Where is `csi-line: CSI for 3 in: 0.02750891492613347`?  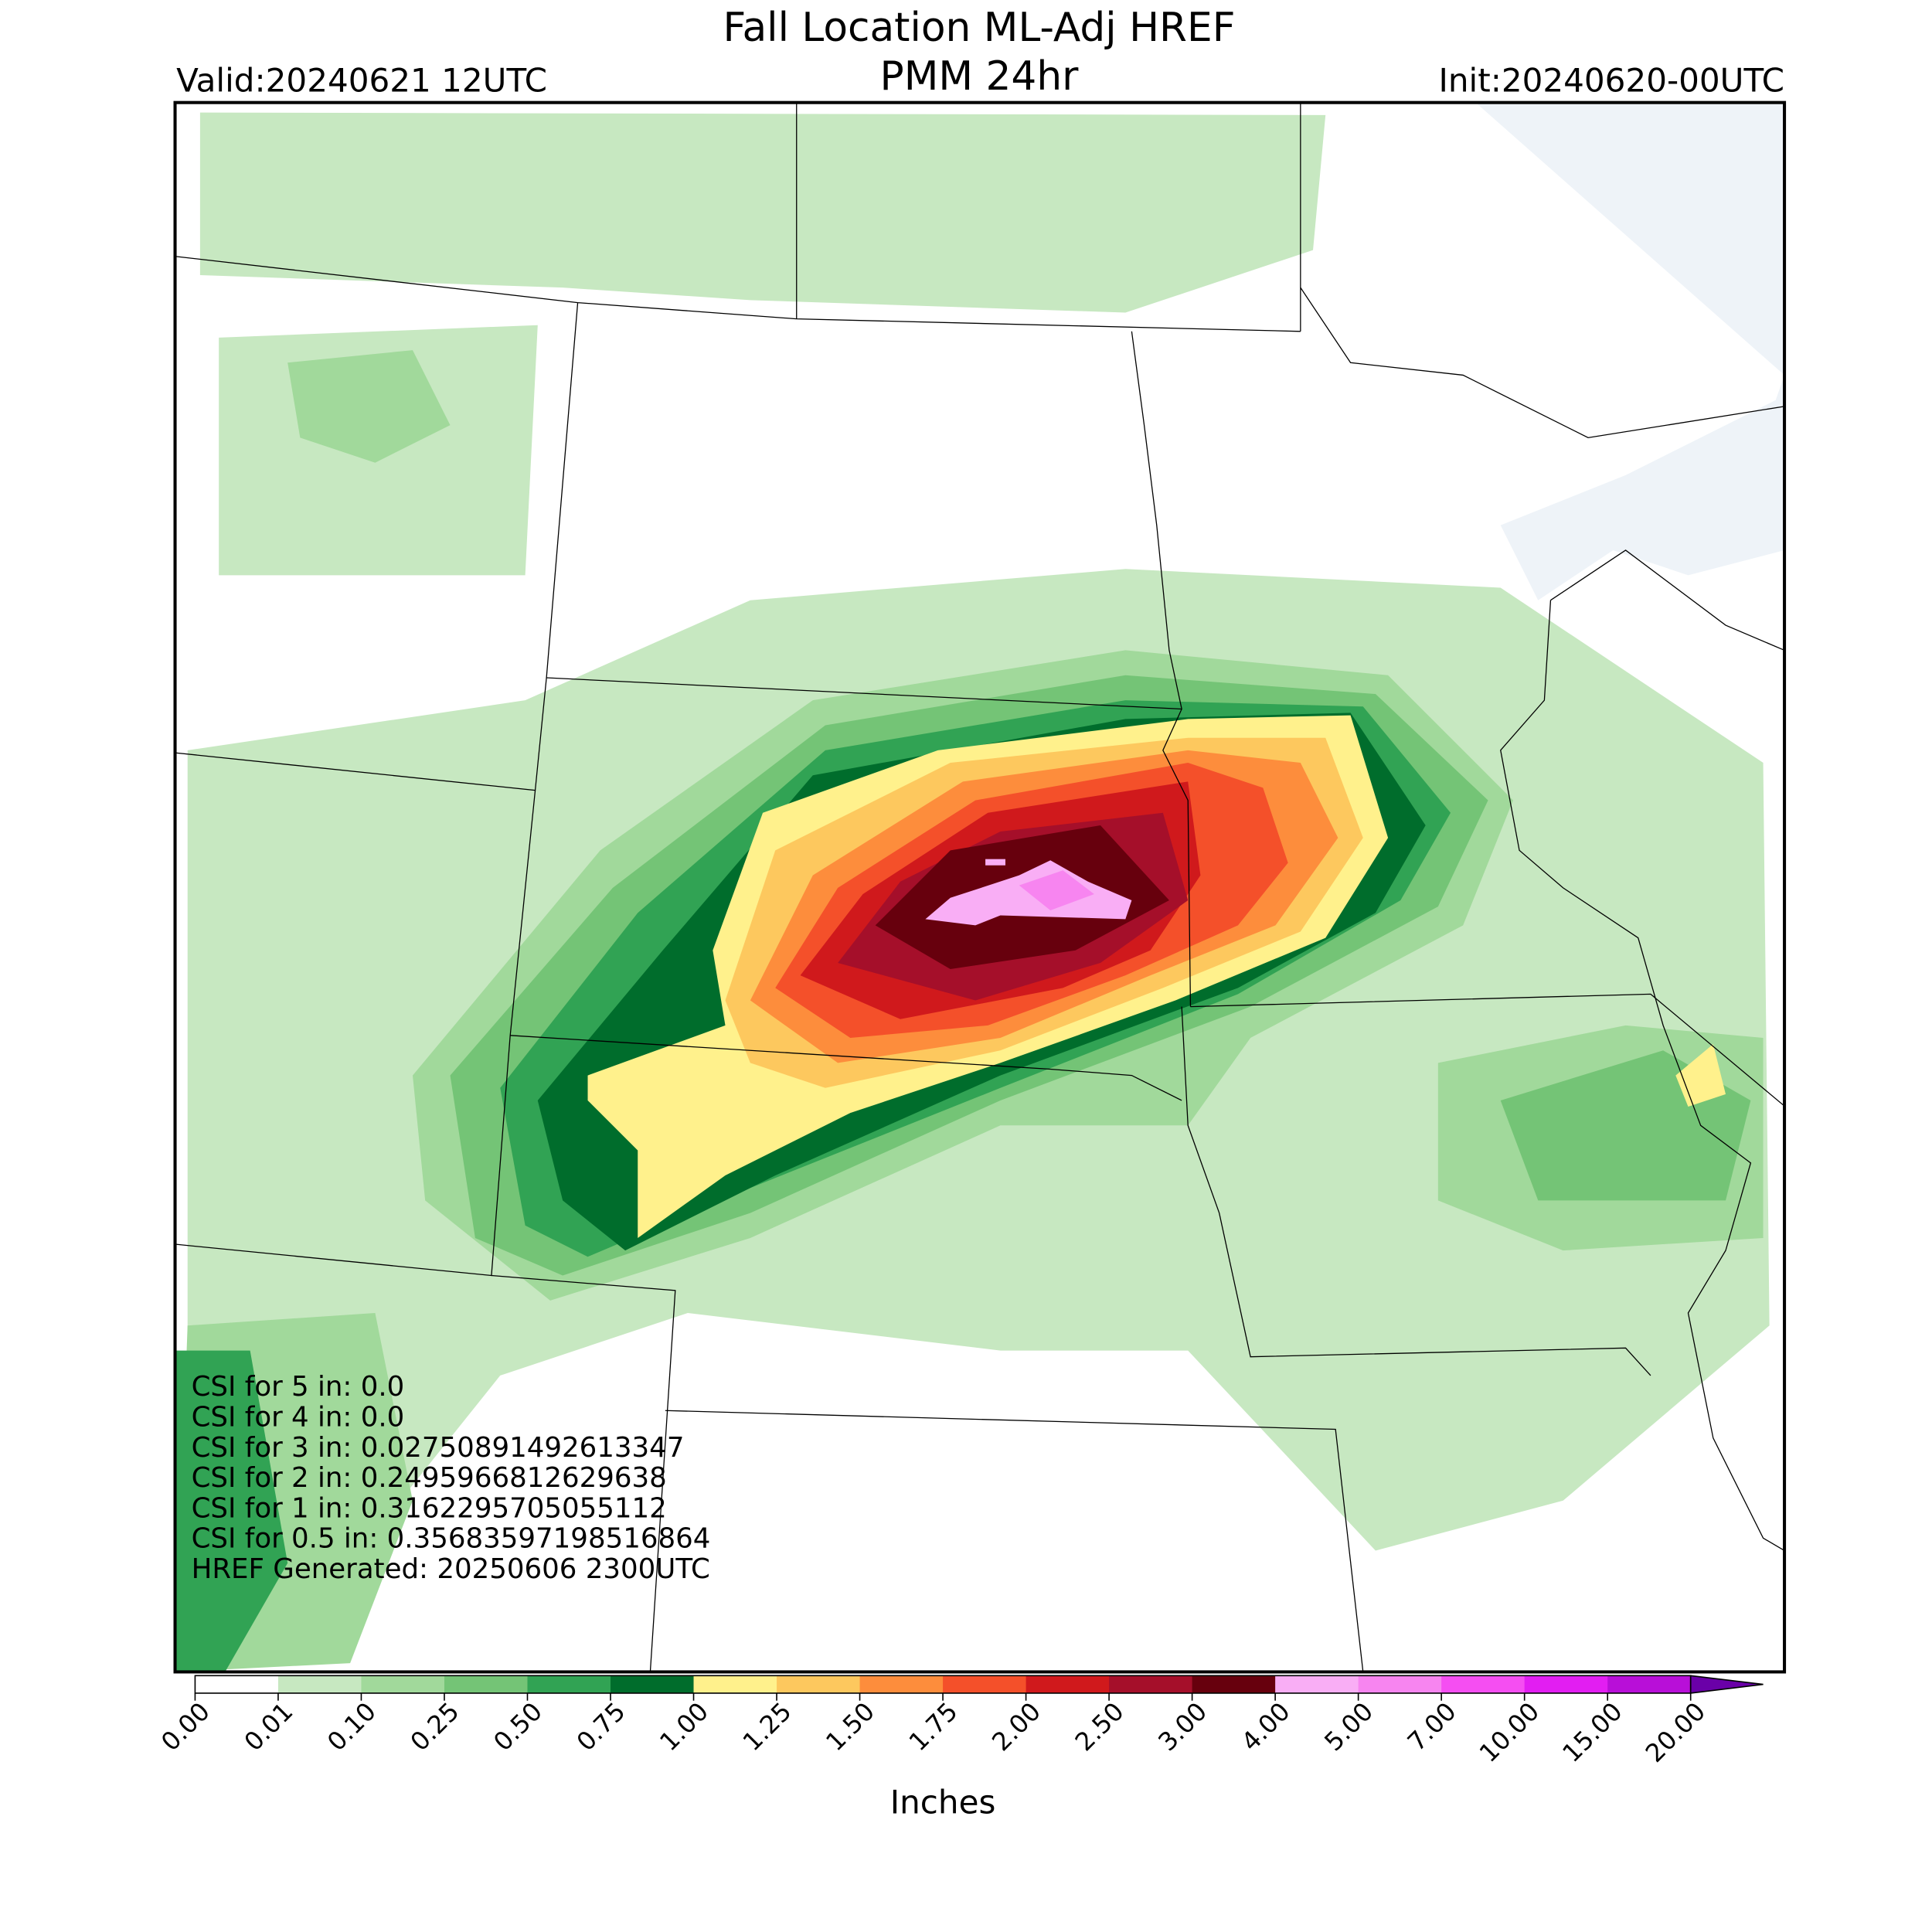
csi-line: CSI for 3 in: 0.02750891492613347 is located at coordinates (439, 1448).